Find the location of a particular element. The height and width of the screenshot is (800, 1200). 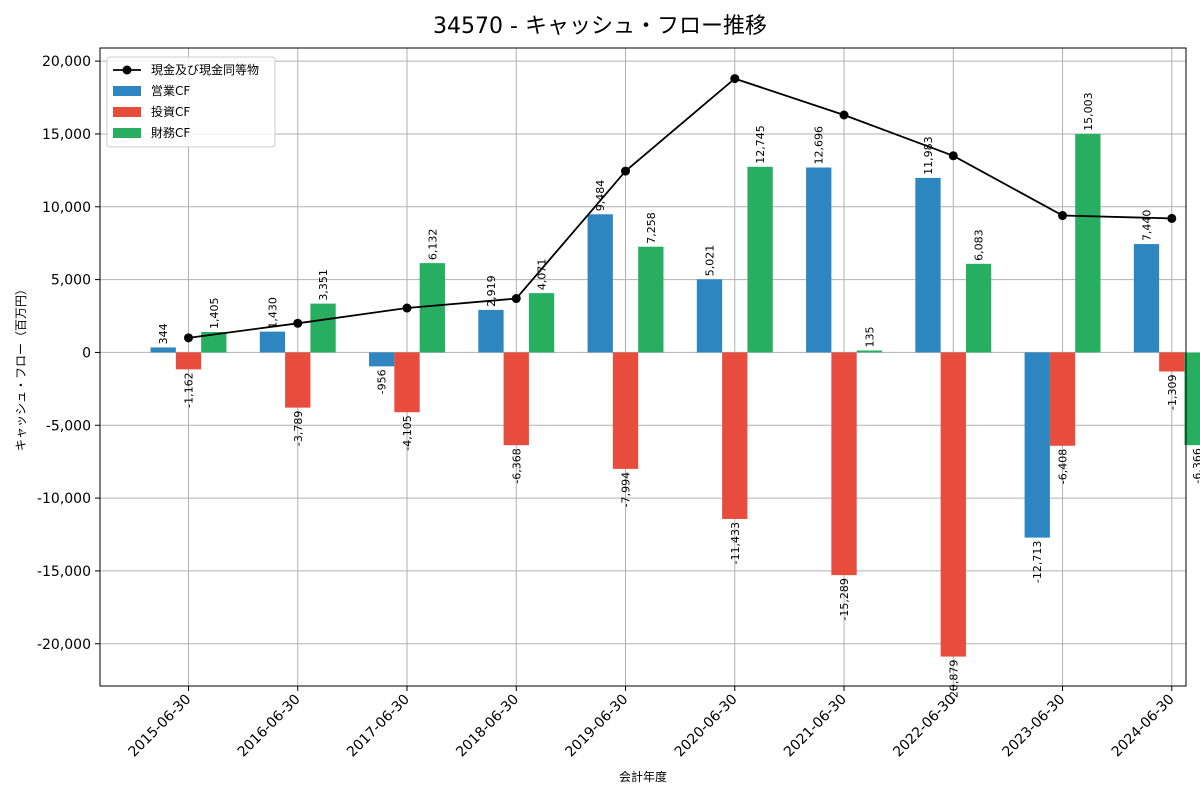

bar-value-label: 6,132 is located at coordinates (432, 245).